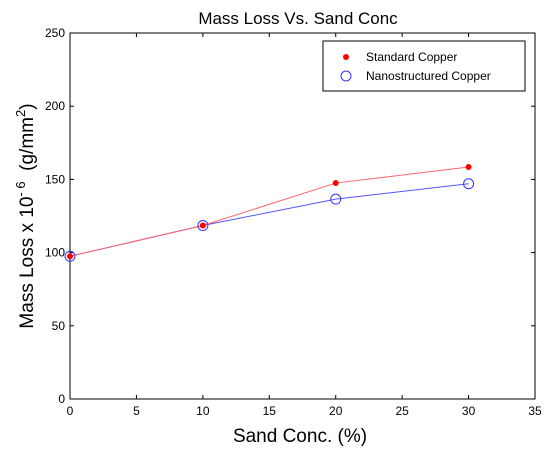 The image size is (550, 450). I want to click on x-tick-label: 35, so click(535, 411).